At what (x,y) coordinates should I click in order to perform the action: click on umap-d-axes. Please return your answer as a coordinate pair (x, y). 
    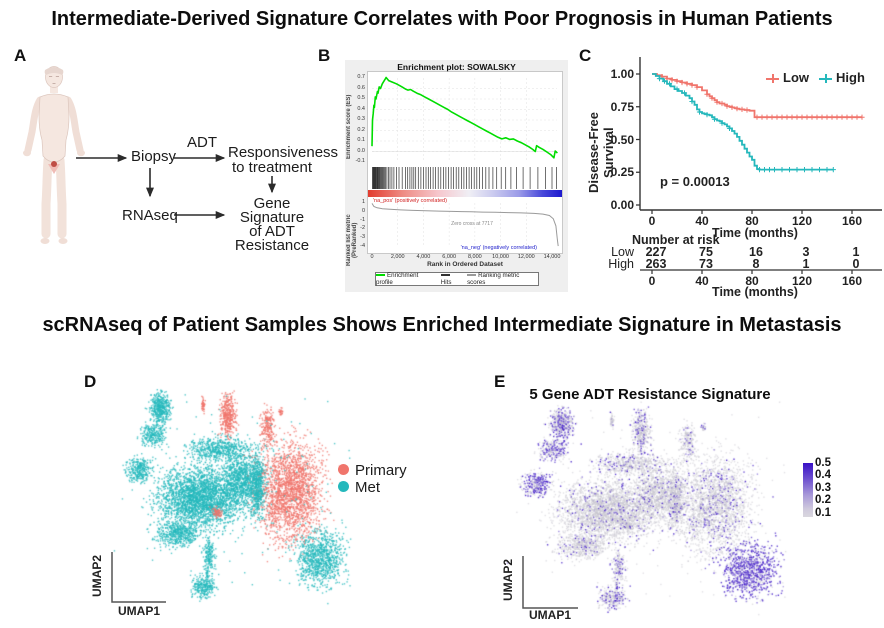
    Looking at the image, I should click on (138, 577).